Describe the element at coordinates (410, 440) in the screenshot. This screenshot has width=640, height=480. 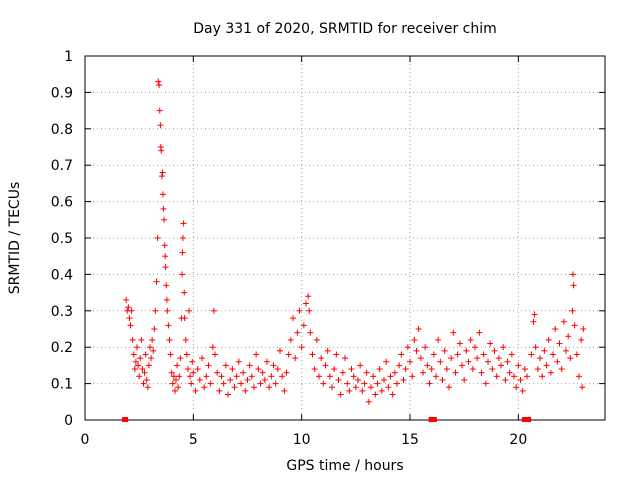
I see `x-tick-label: 15` at that location.